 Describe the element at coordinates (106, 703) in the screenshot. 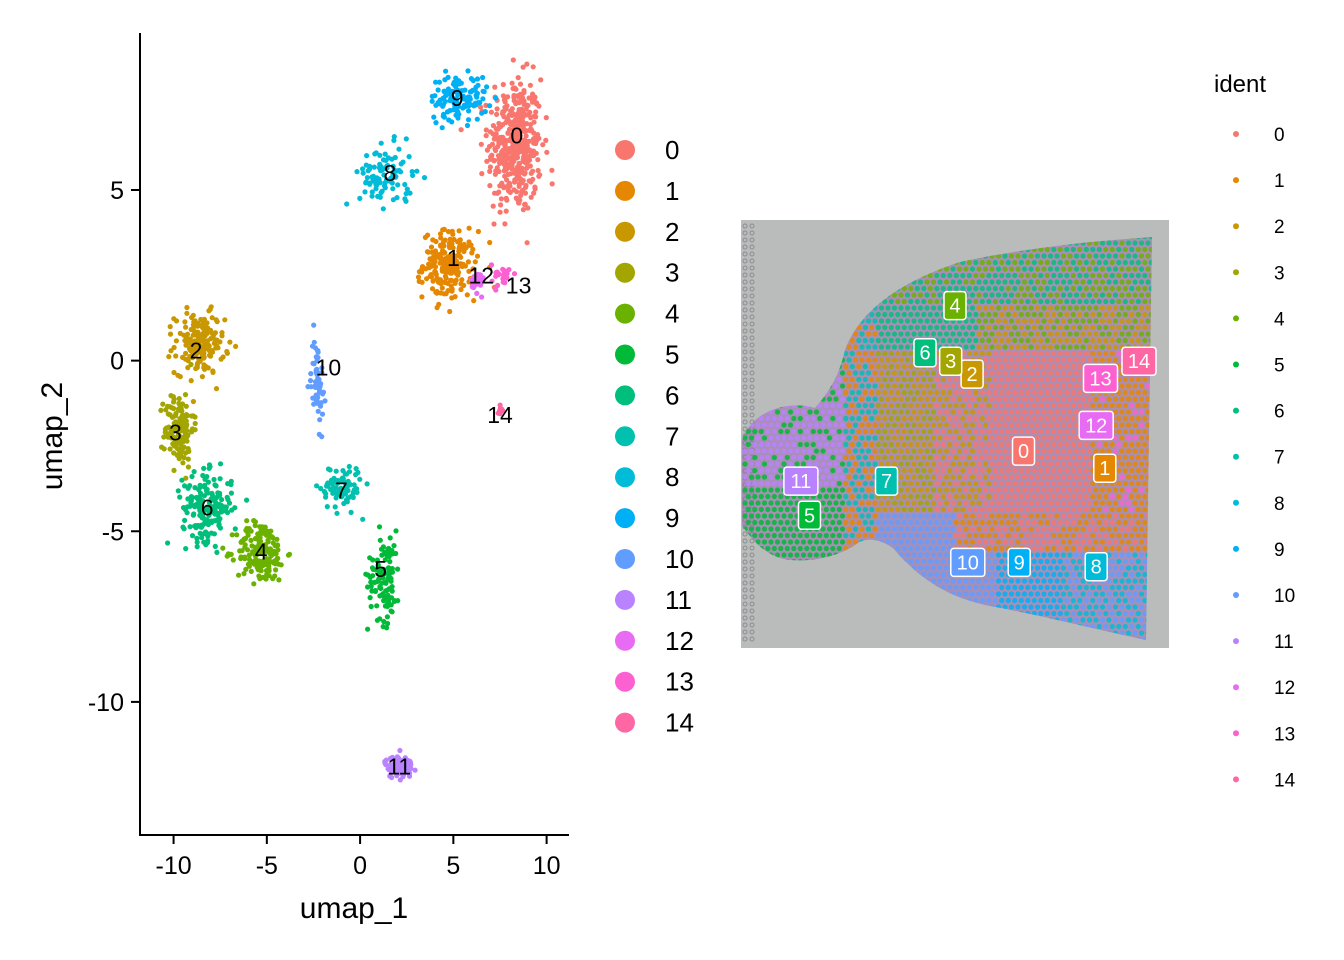

I see `umap-y-tick-label: -10` at that location.